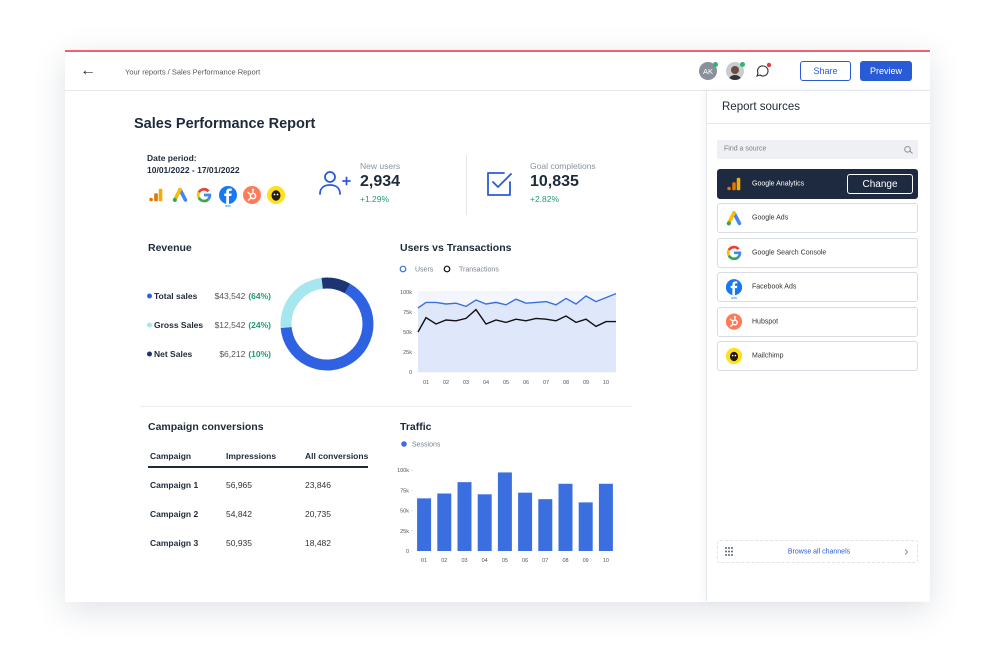 The width and height of the screenshot is (992, 656). What do you see at coordinates (276, 195) in the screenshot?
I see `icon-mailchimp` at bounding box center [276, 195].